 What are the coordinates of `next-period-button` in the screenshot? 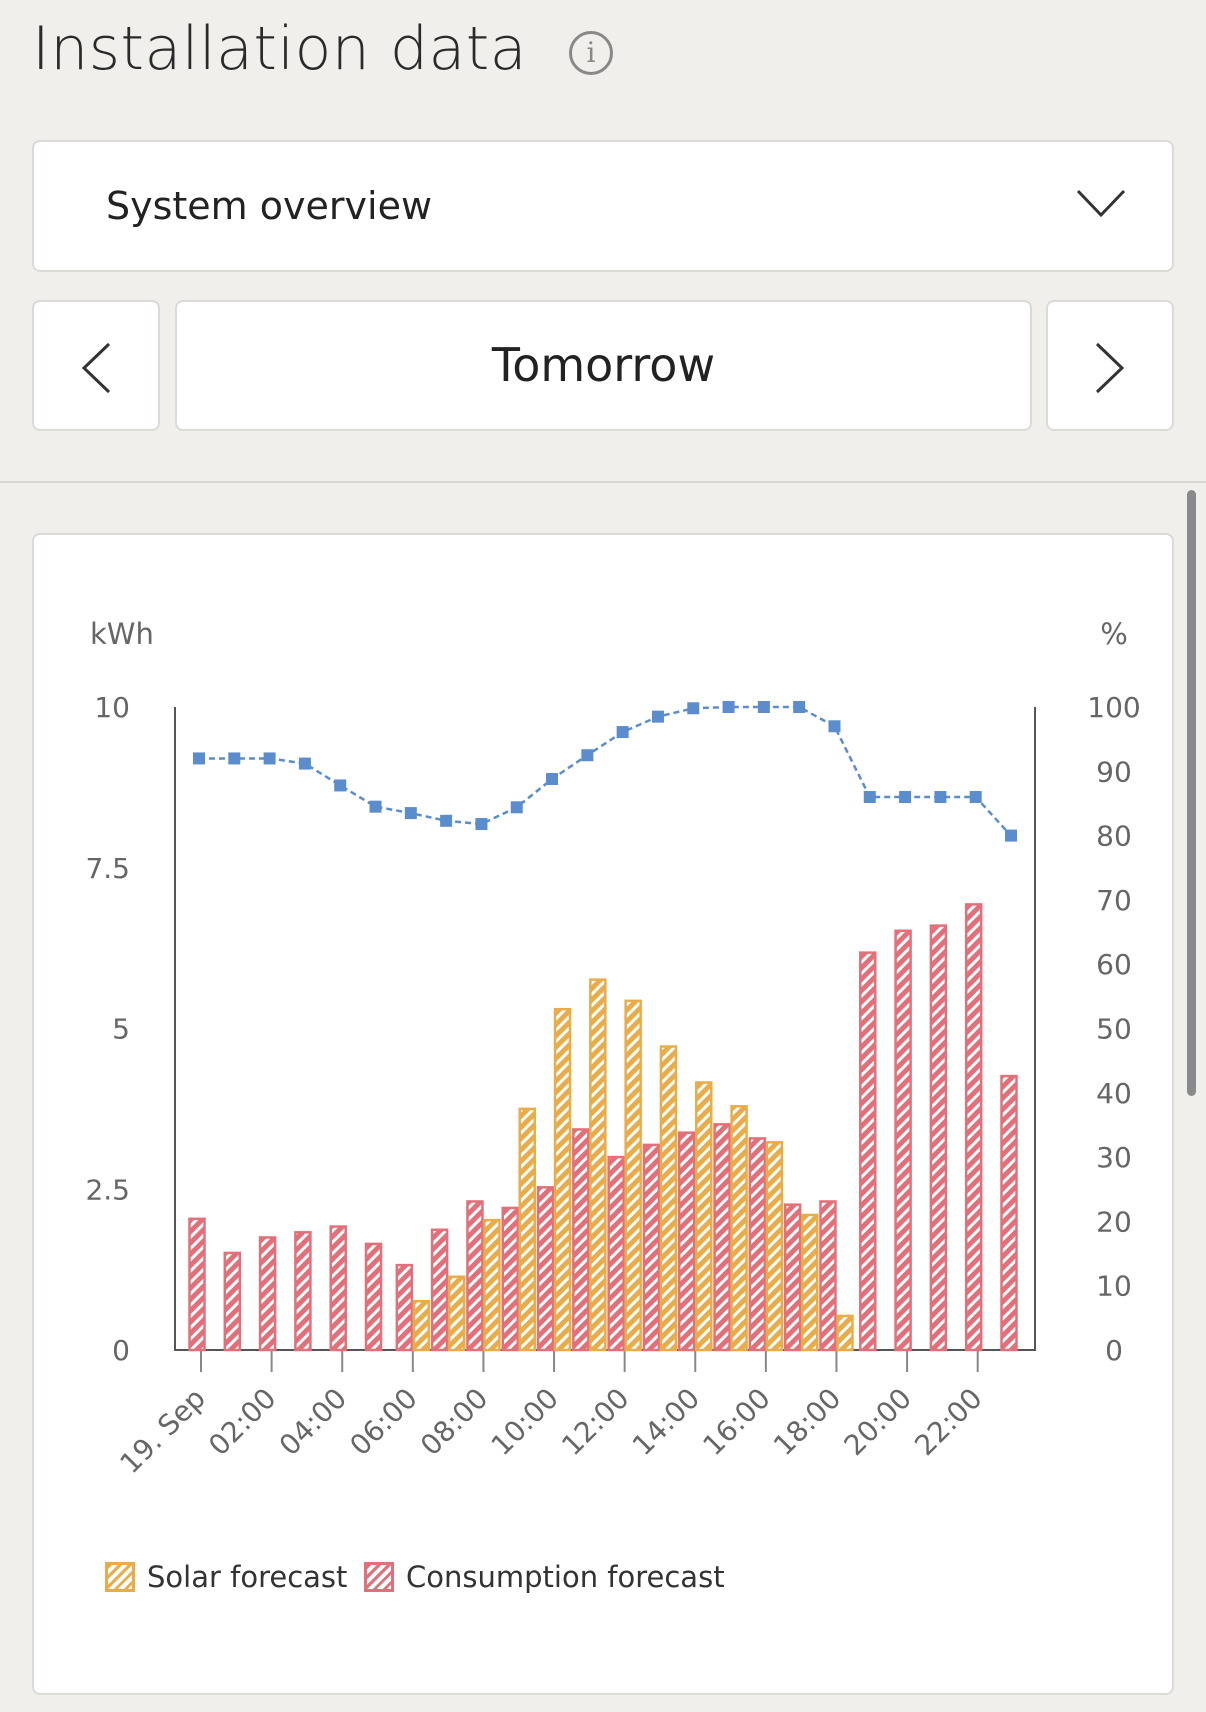 It's located at (1110, 365).